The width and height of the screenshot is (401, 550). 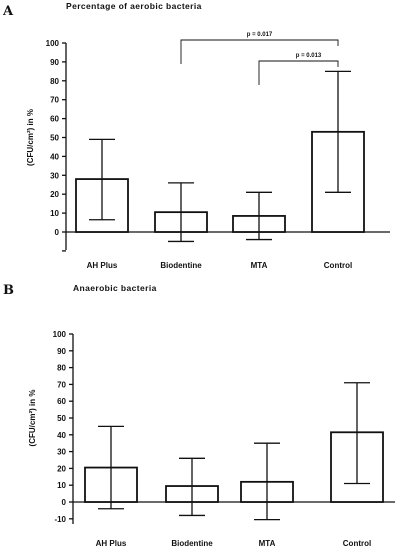 What do you see at coordinates (115, 288) in the screenshot?
I see `chart-title: Anaerobic bacteria` at bounding box center [115, 288].